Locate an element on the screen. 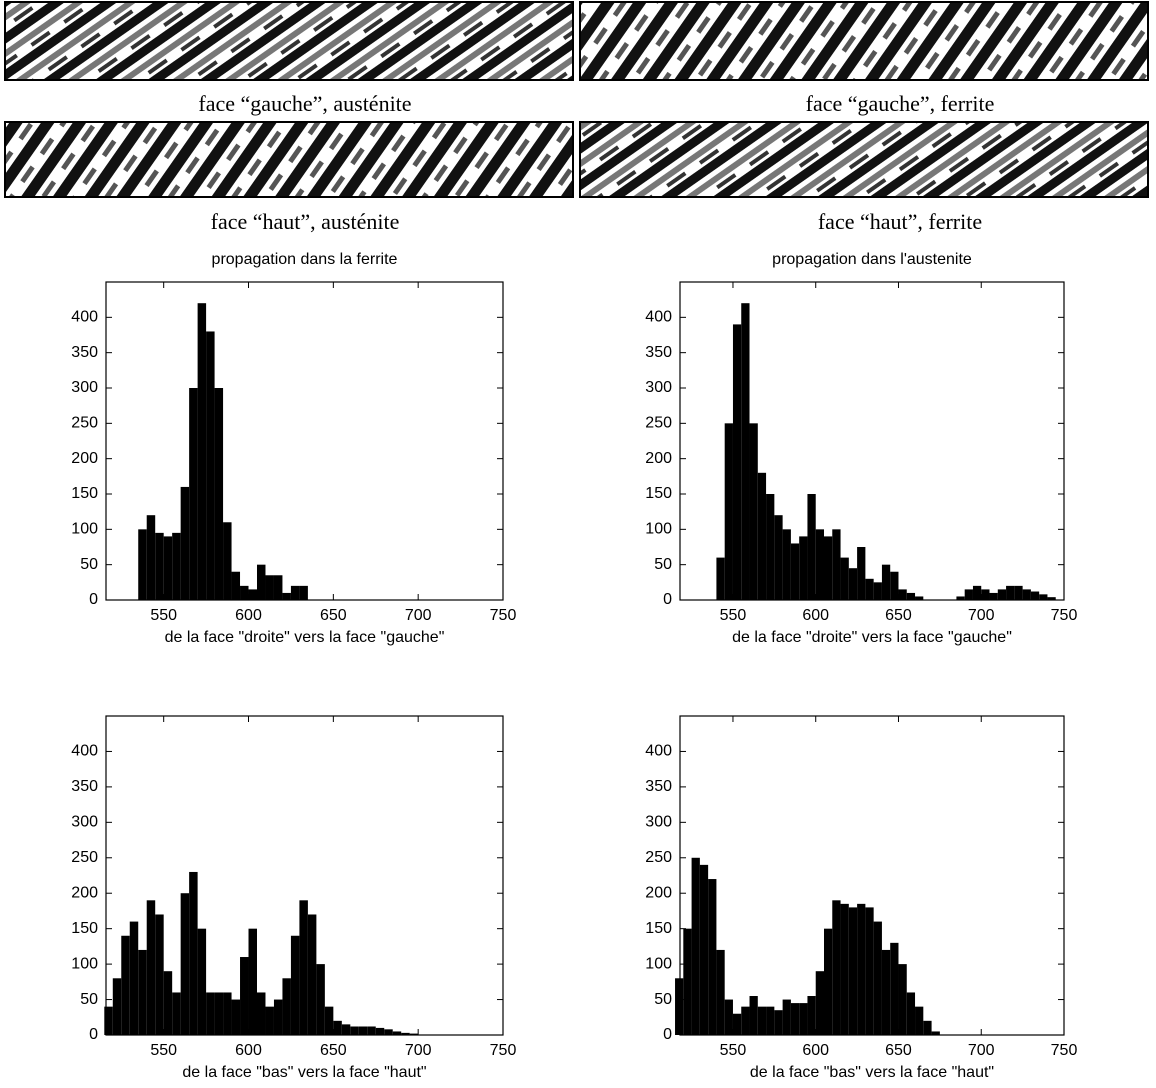  x-axis-label: de la face "bas" vers la face "haut" is located at coordinates (304, 1072).